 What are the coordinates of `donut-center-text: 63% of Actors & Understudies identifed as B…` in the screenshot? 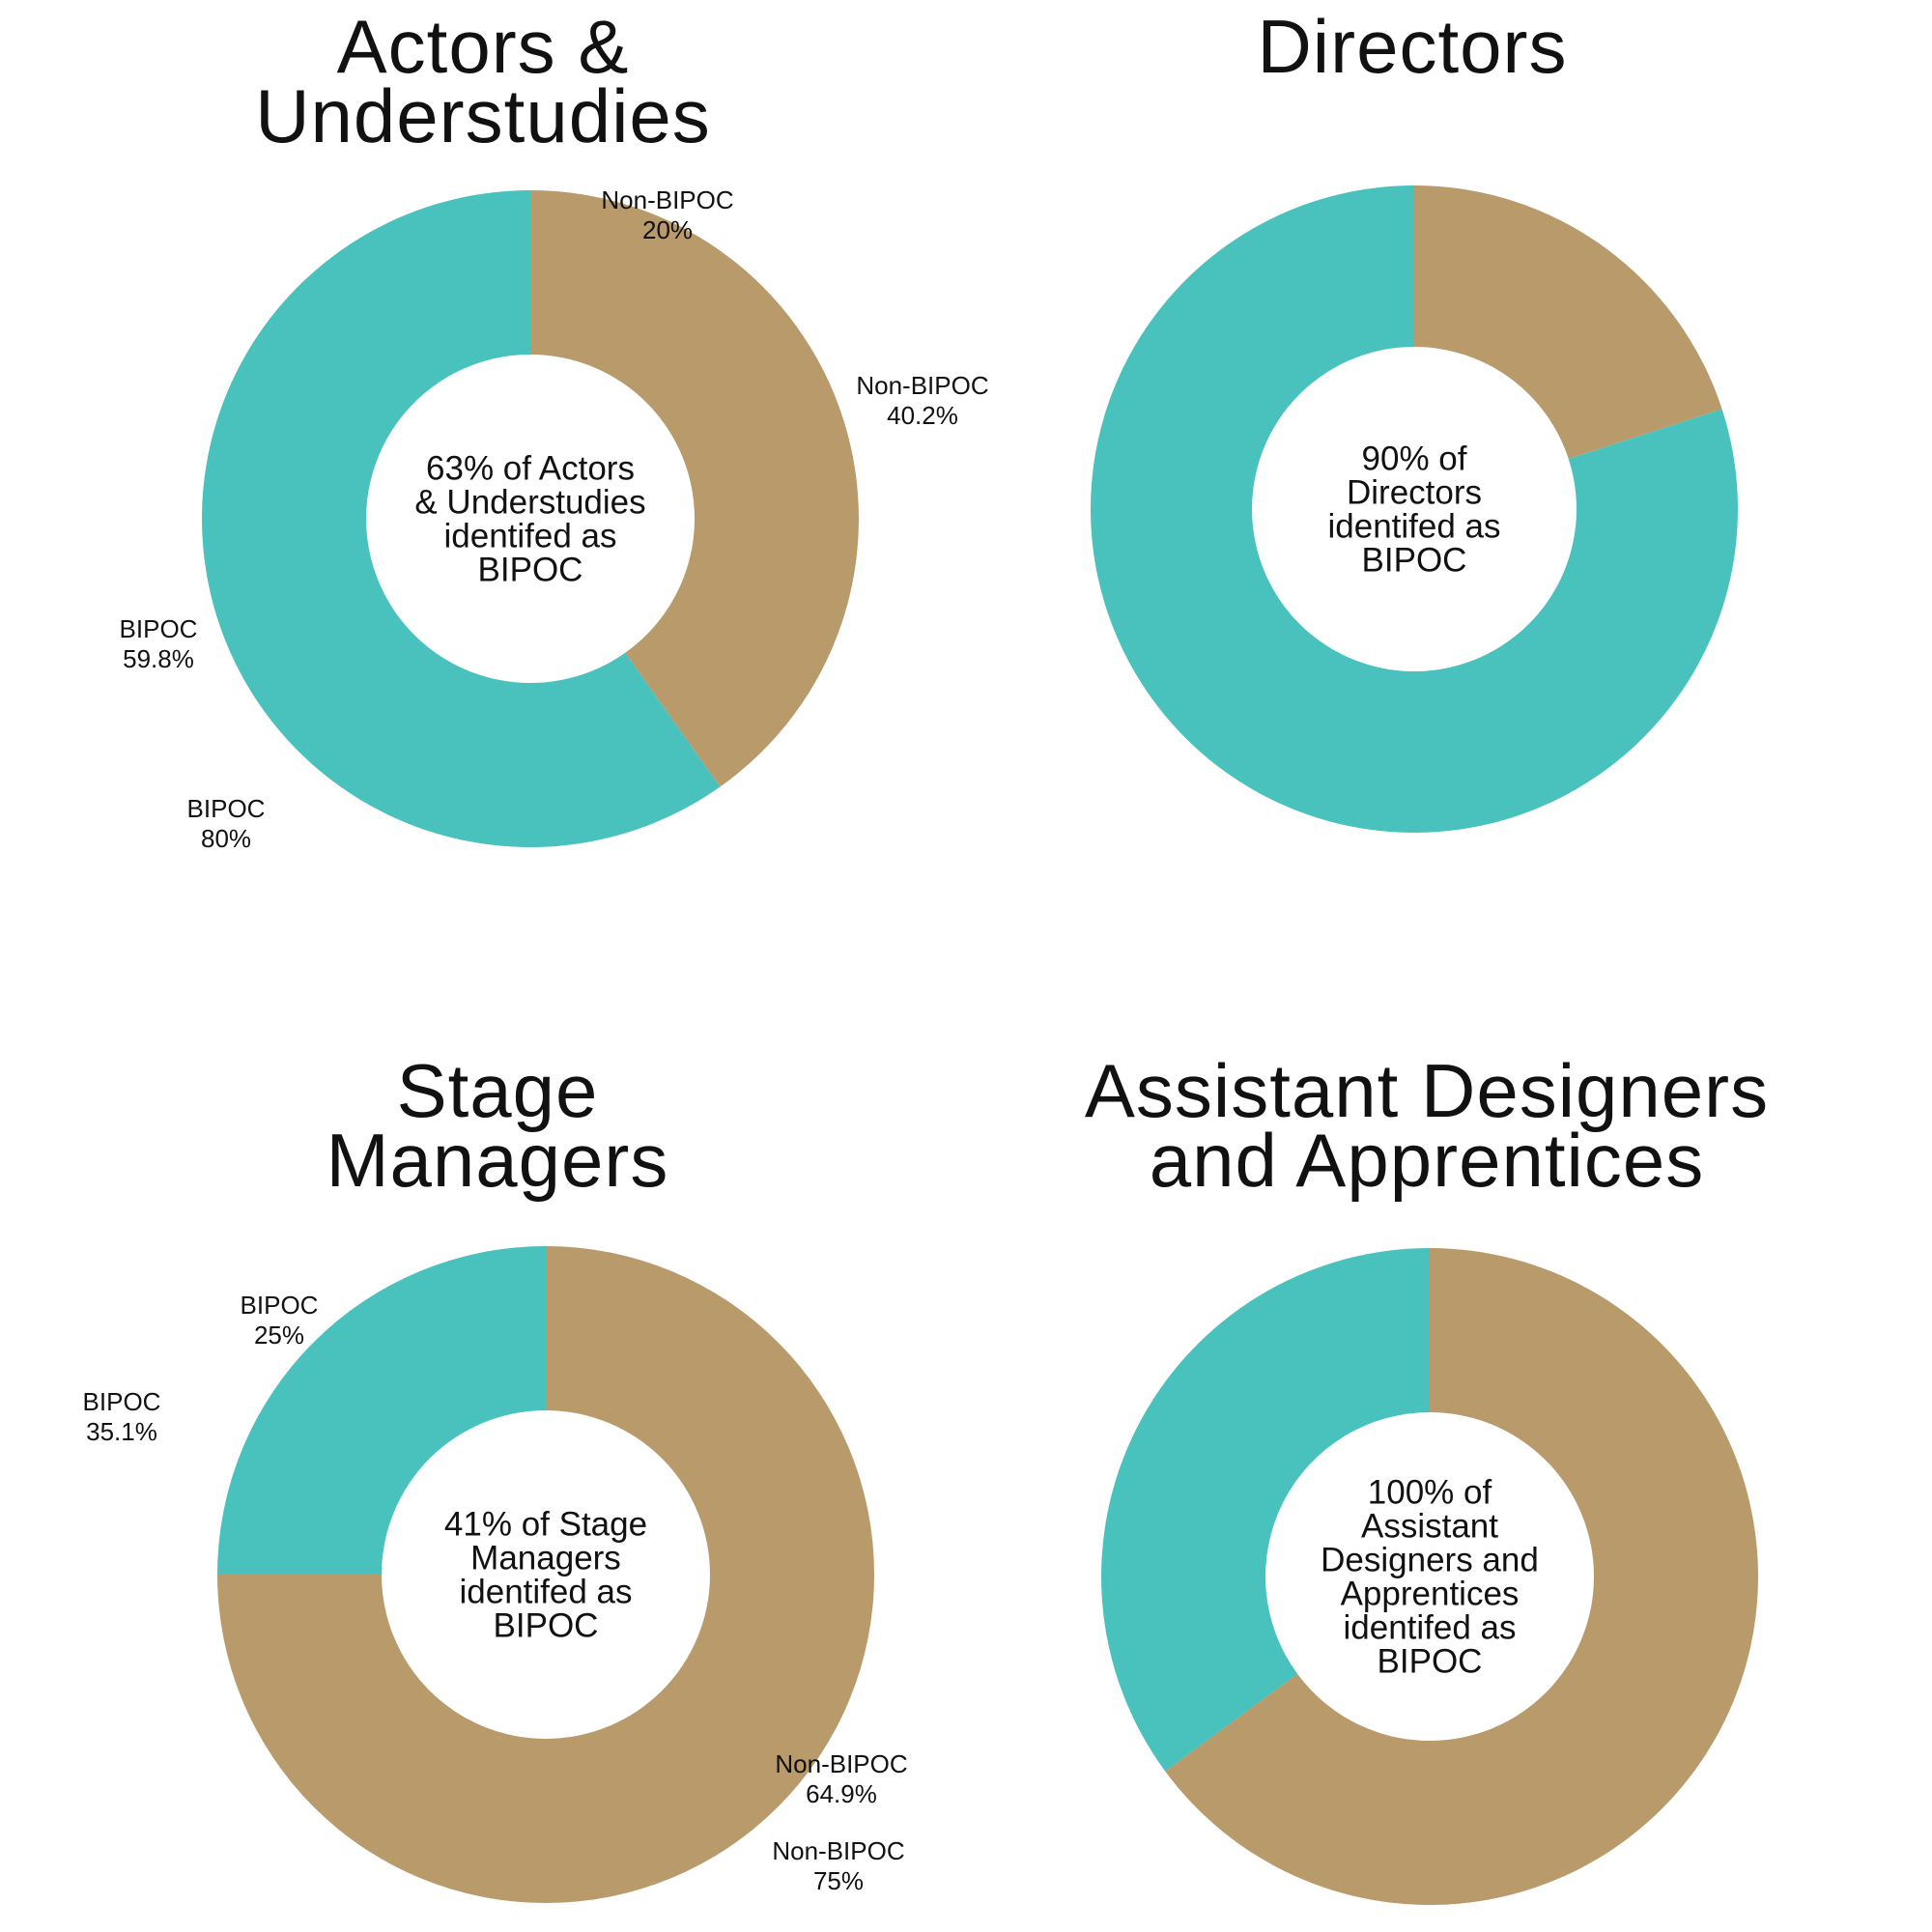 It's located at (529, 519).